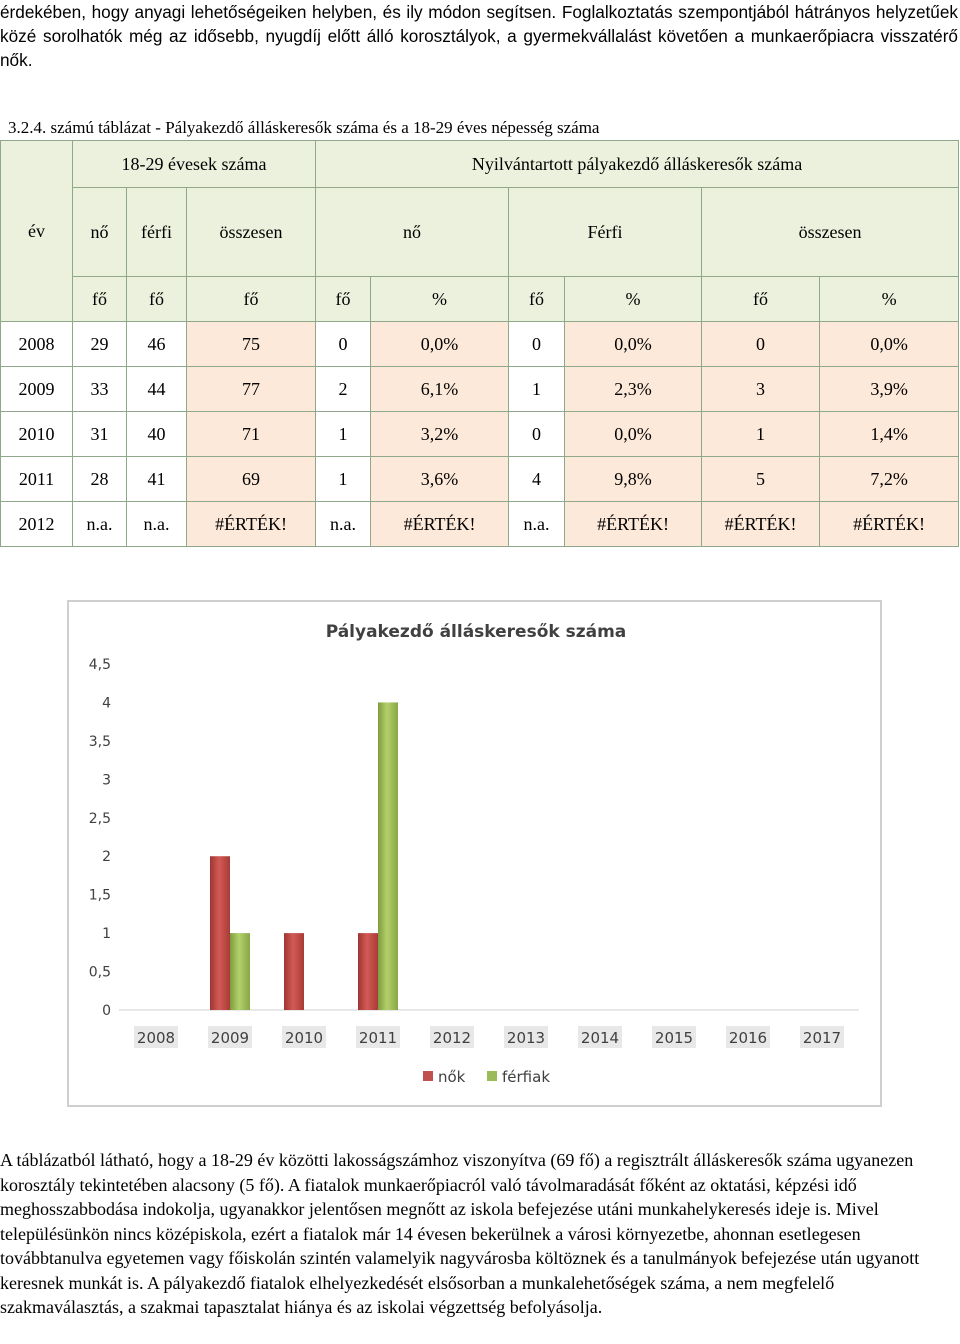 This screenshot has width=960, height=1344. What do you see at coordinates (194, 164) in the screenshot?
I see `header-group-population: 18-29 évesek száma` at bounding box center [194, 164].